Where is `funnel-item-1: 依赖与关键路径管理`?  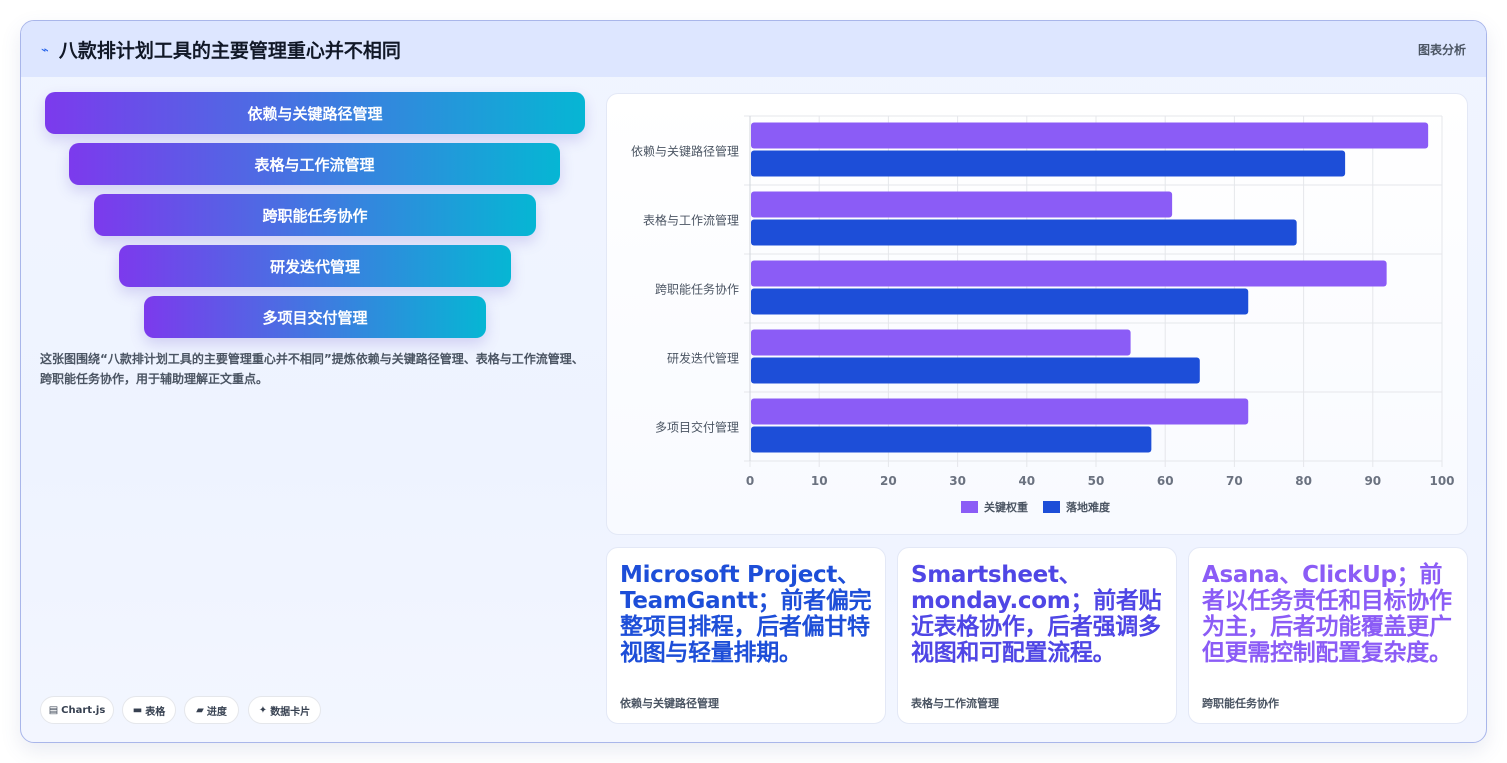
funnel-item-1: 依赖与关键路径管理 is located at coordinates (315, 113).